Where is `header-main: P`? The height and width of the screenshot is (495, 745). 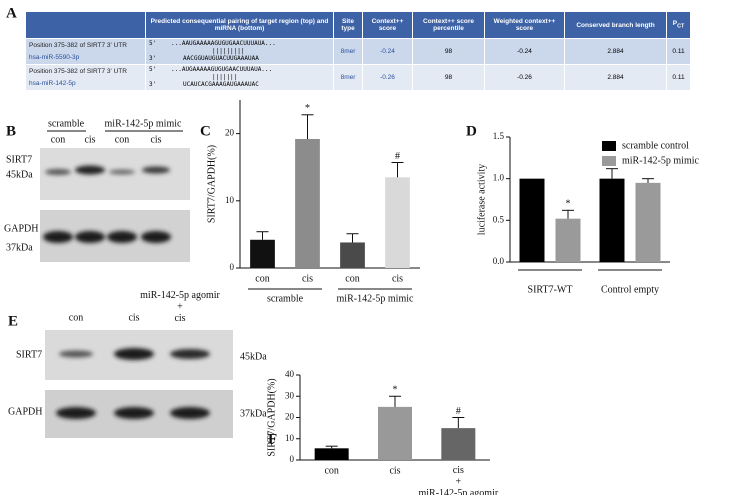
header-main: P is located at coordinates (675, 24).